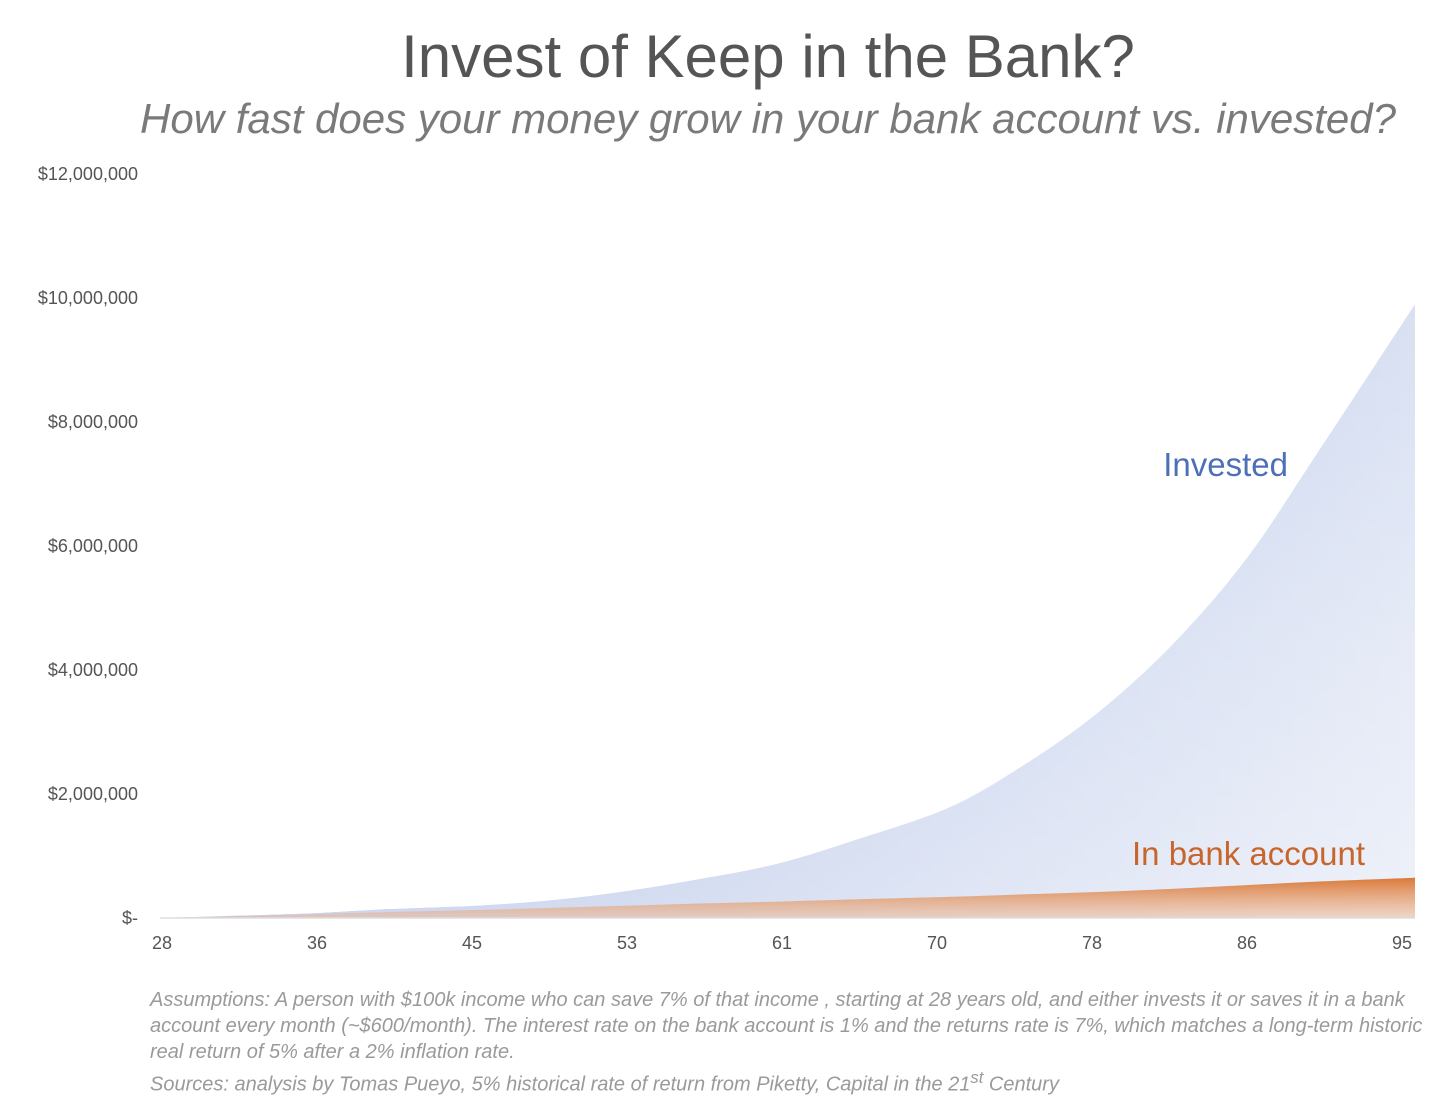 The height and width of the screenshot is (1112, 1456). What do you see at coordinates (782, 943) in the screenshot?
I see `x-tick-label: 61` at bounding box center [782, 943].